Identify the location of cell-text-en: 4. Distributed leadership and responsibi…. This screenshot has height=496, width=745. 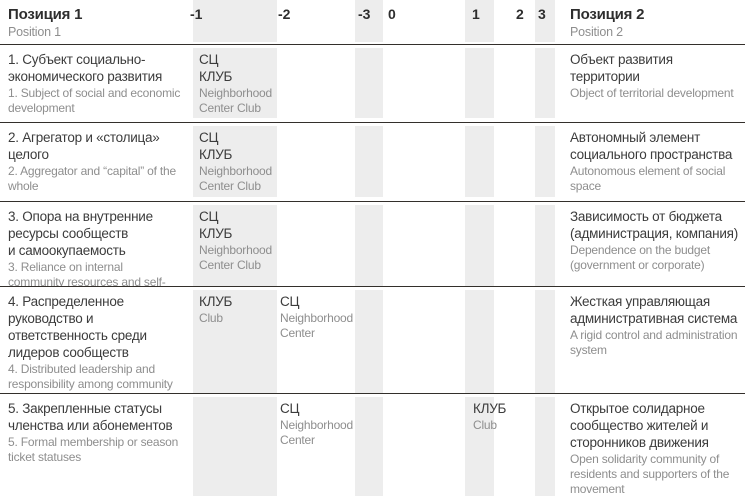
(90, 377).